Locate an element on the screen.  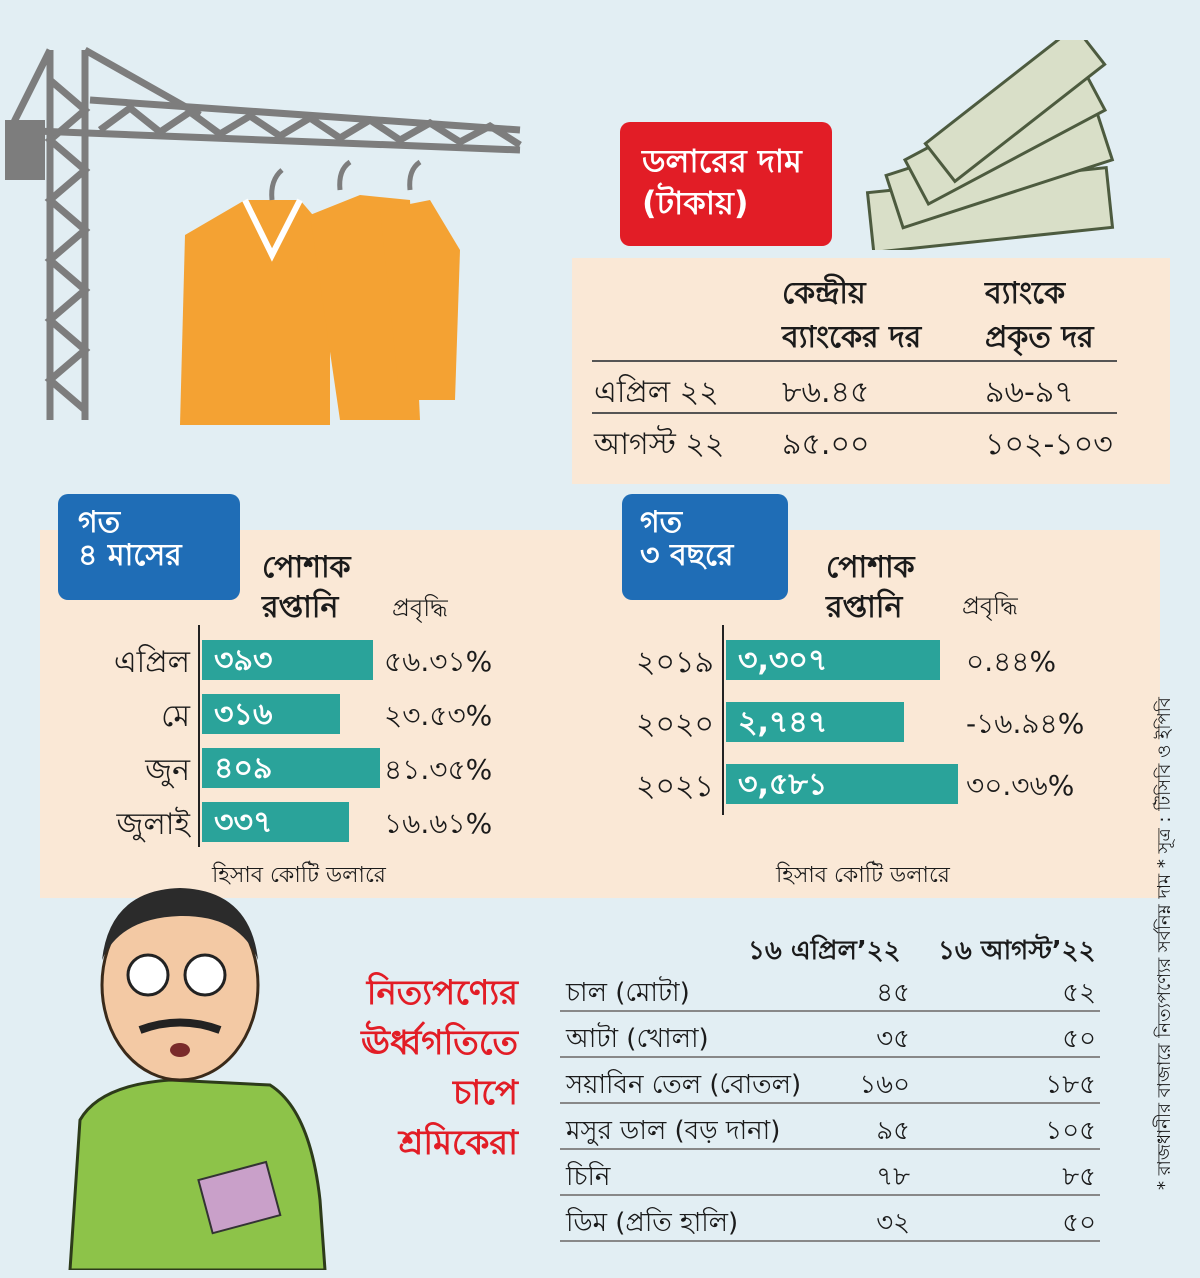
price-august: ৫২ is located at coordinates (1079, 993).